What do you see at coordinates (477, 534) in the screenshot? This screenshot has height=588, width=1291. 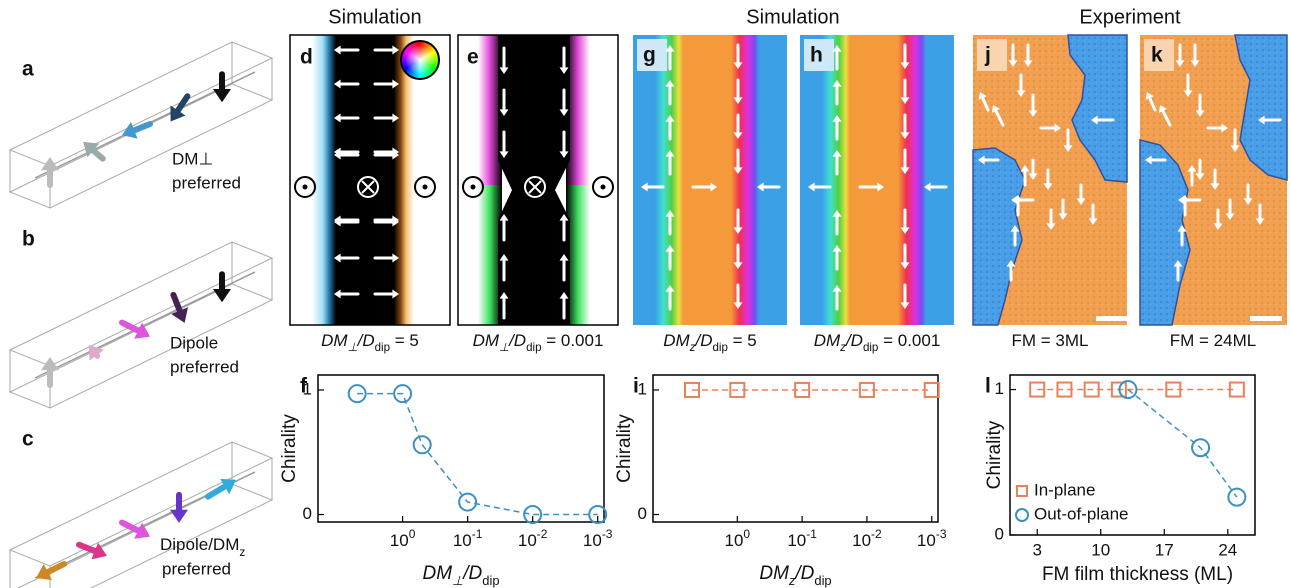 I see `tick-exponent: -1` at bounding box center [477, 534].